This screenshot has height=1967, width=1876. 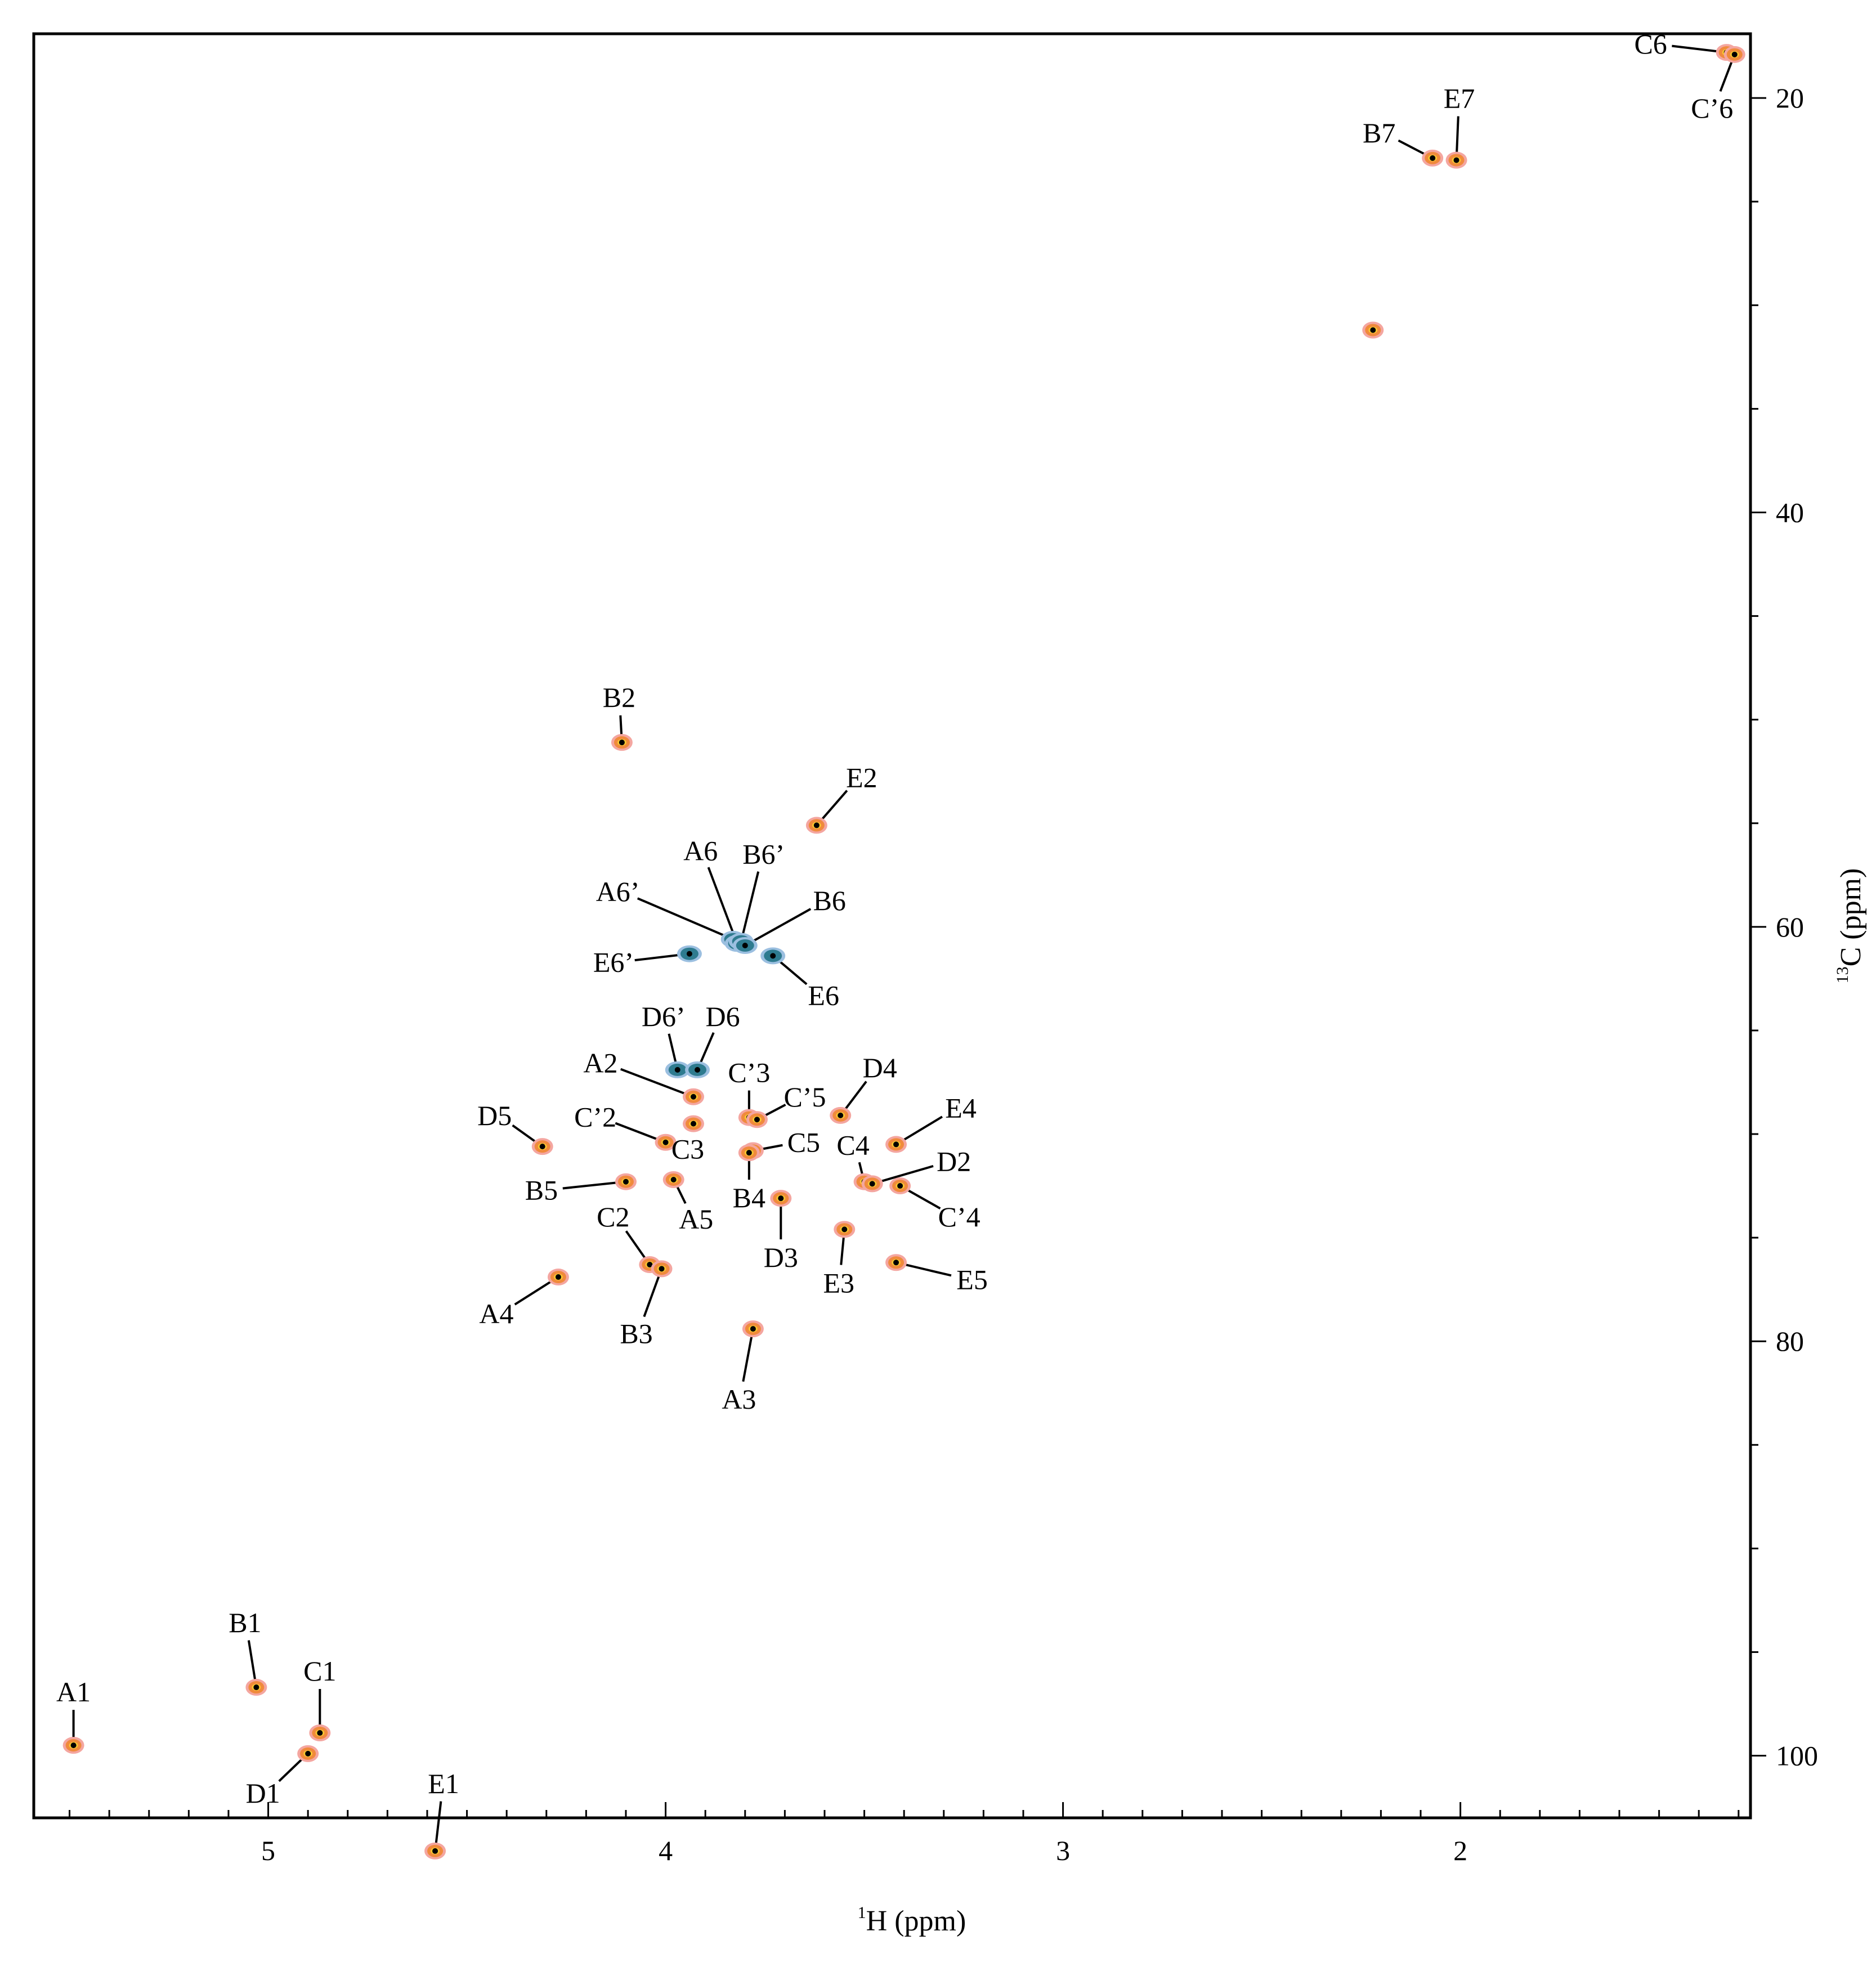 What do you see at coordinates (496, 1313) in the screenshot?
I see `peak-label: A4` at bounding box center [496, 1313].